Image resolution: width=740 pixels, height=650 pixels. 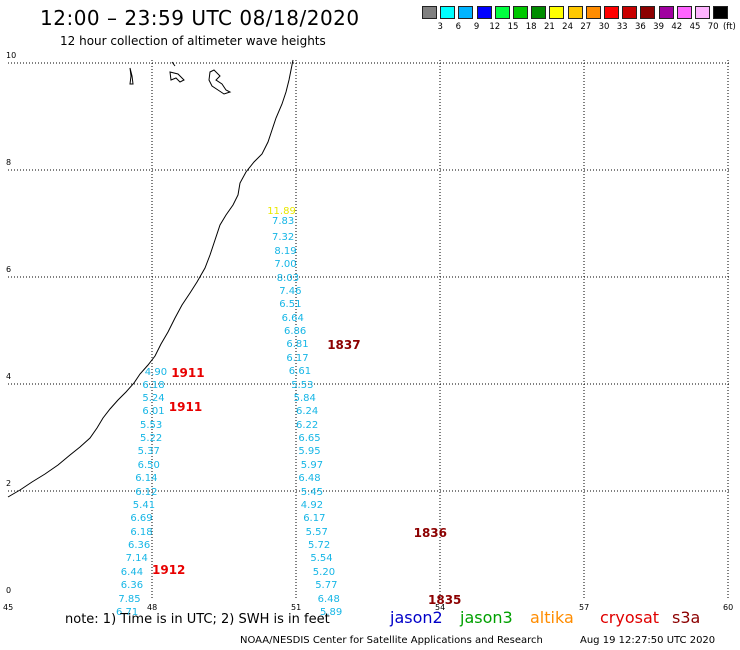 I want to click on wave-height-value: 6.81, so click(x=297, y=345).